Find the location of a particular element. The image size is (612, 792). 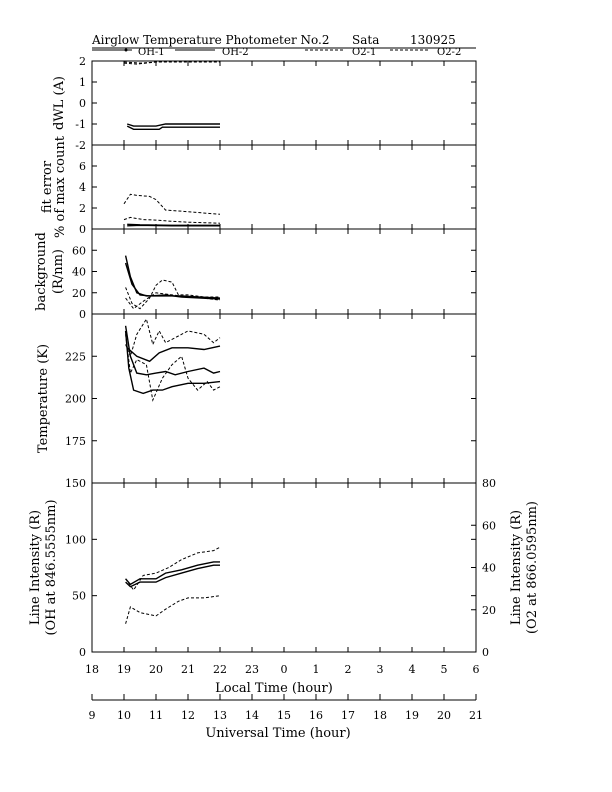

y2-axis-label: Line Intensity (R) is located at coordinates (516, 567).